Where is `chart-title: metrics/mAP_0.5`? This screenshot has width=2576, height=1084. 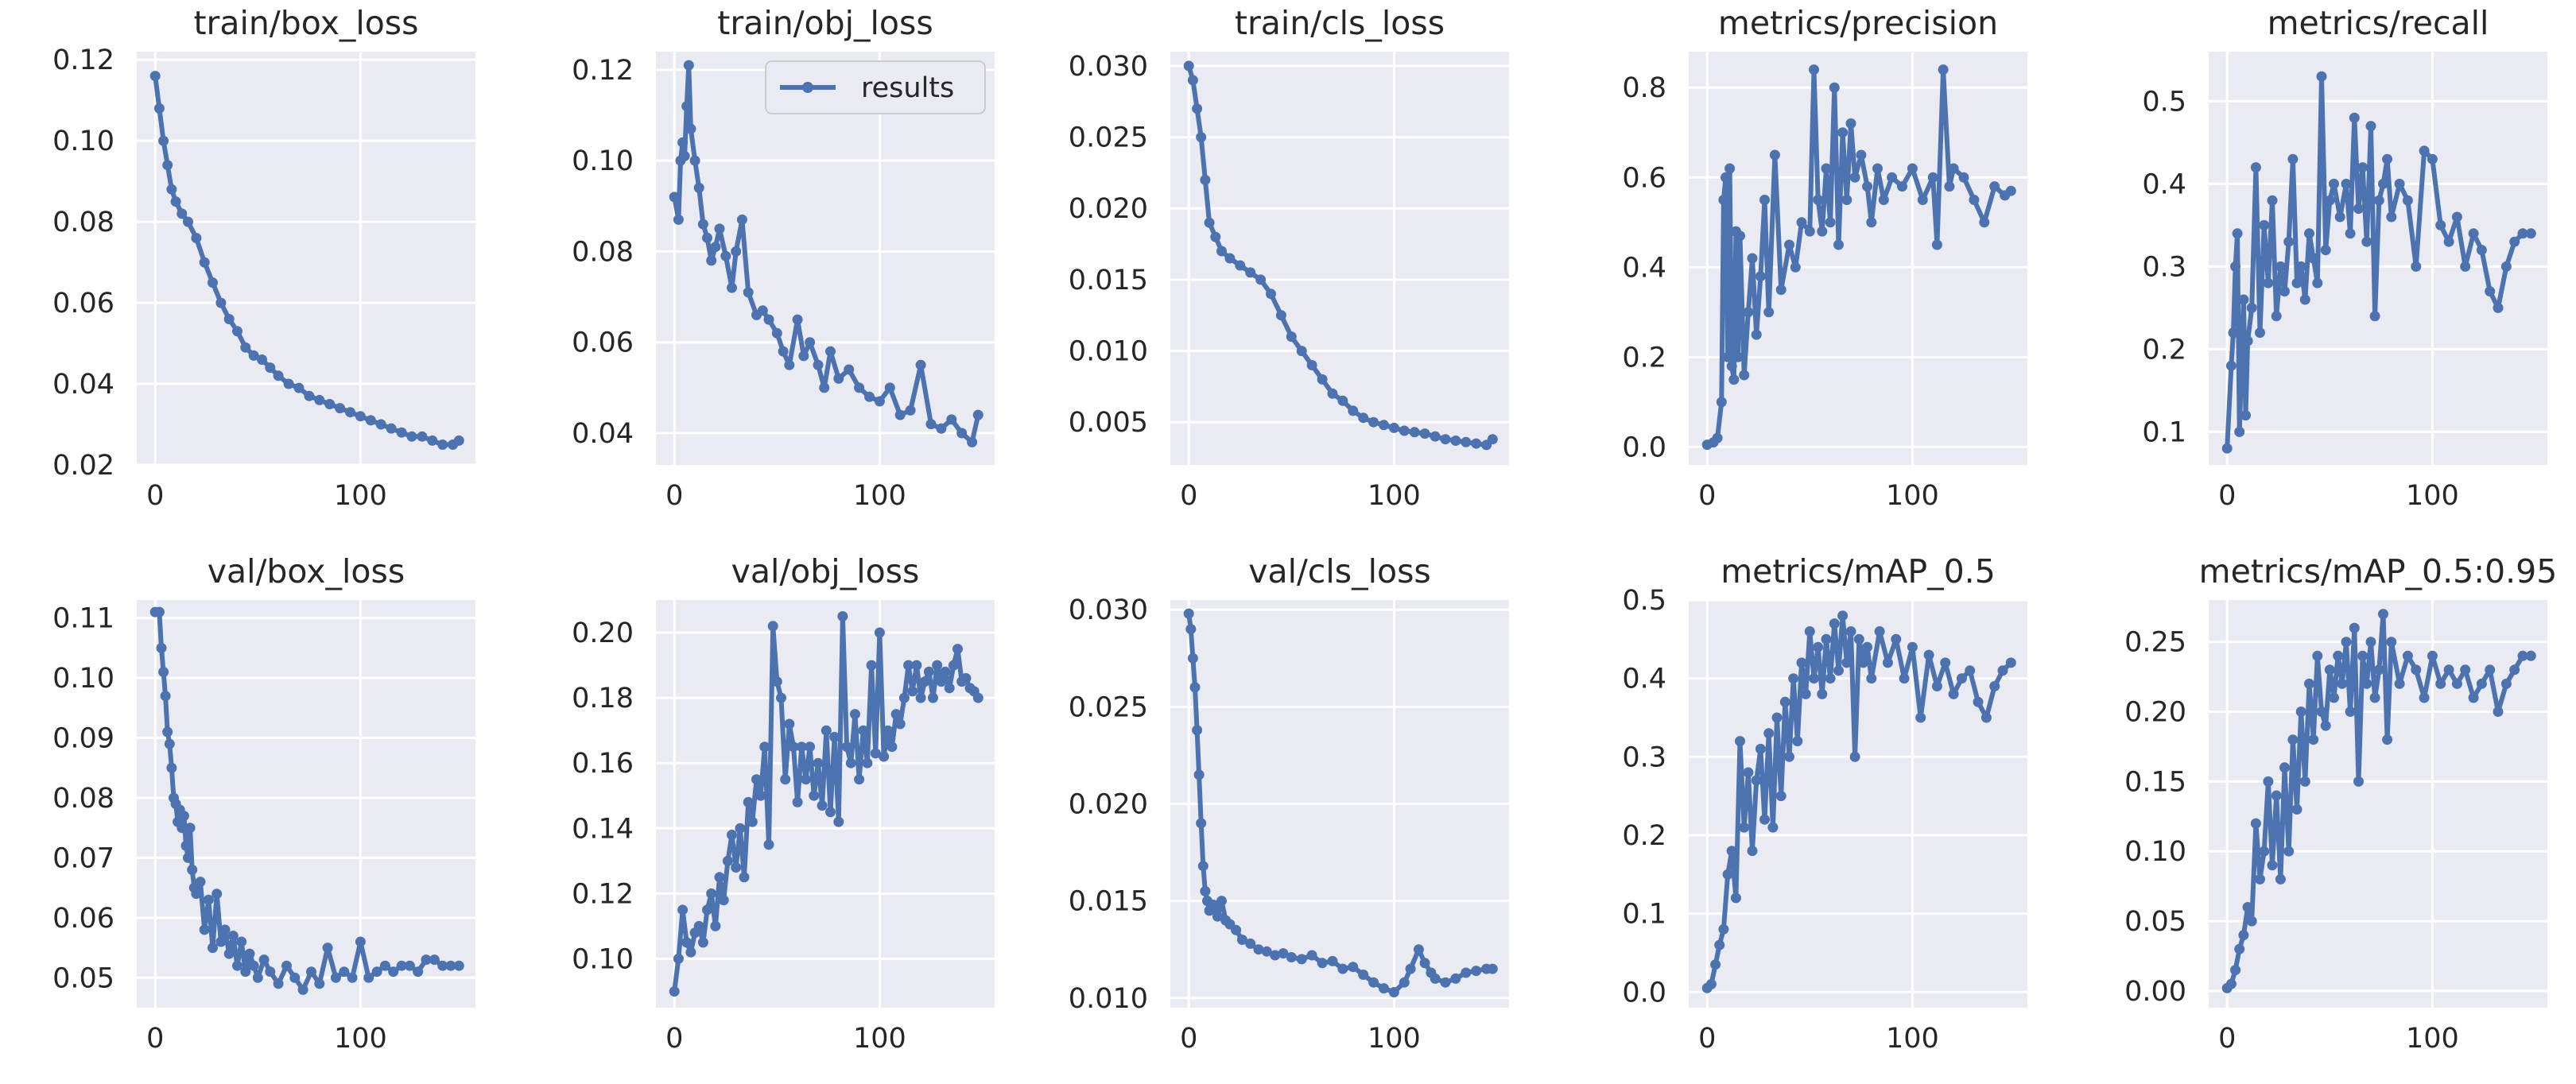 chart-title: metrics/mAP_0.5 is located at coordinates (1858, 571).